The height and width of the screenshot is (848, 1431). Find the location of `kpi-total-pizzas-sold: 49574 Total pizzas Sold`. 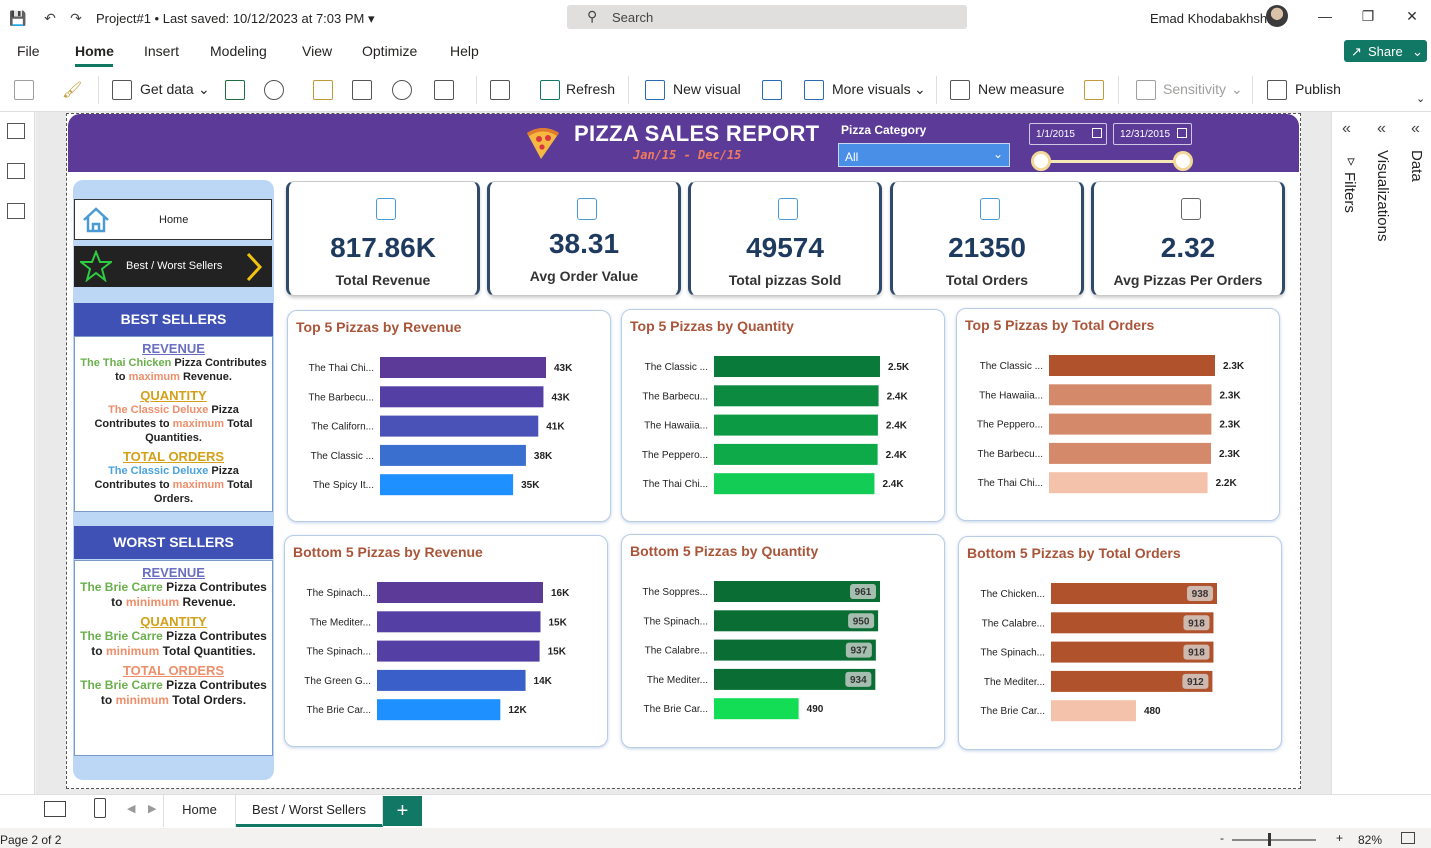

kpi-total-pizzas-sold: 49574 Total pizzas Sold is located at coordinates (785, 238).